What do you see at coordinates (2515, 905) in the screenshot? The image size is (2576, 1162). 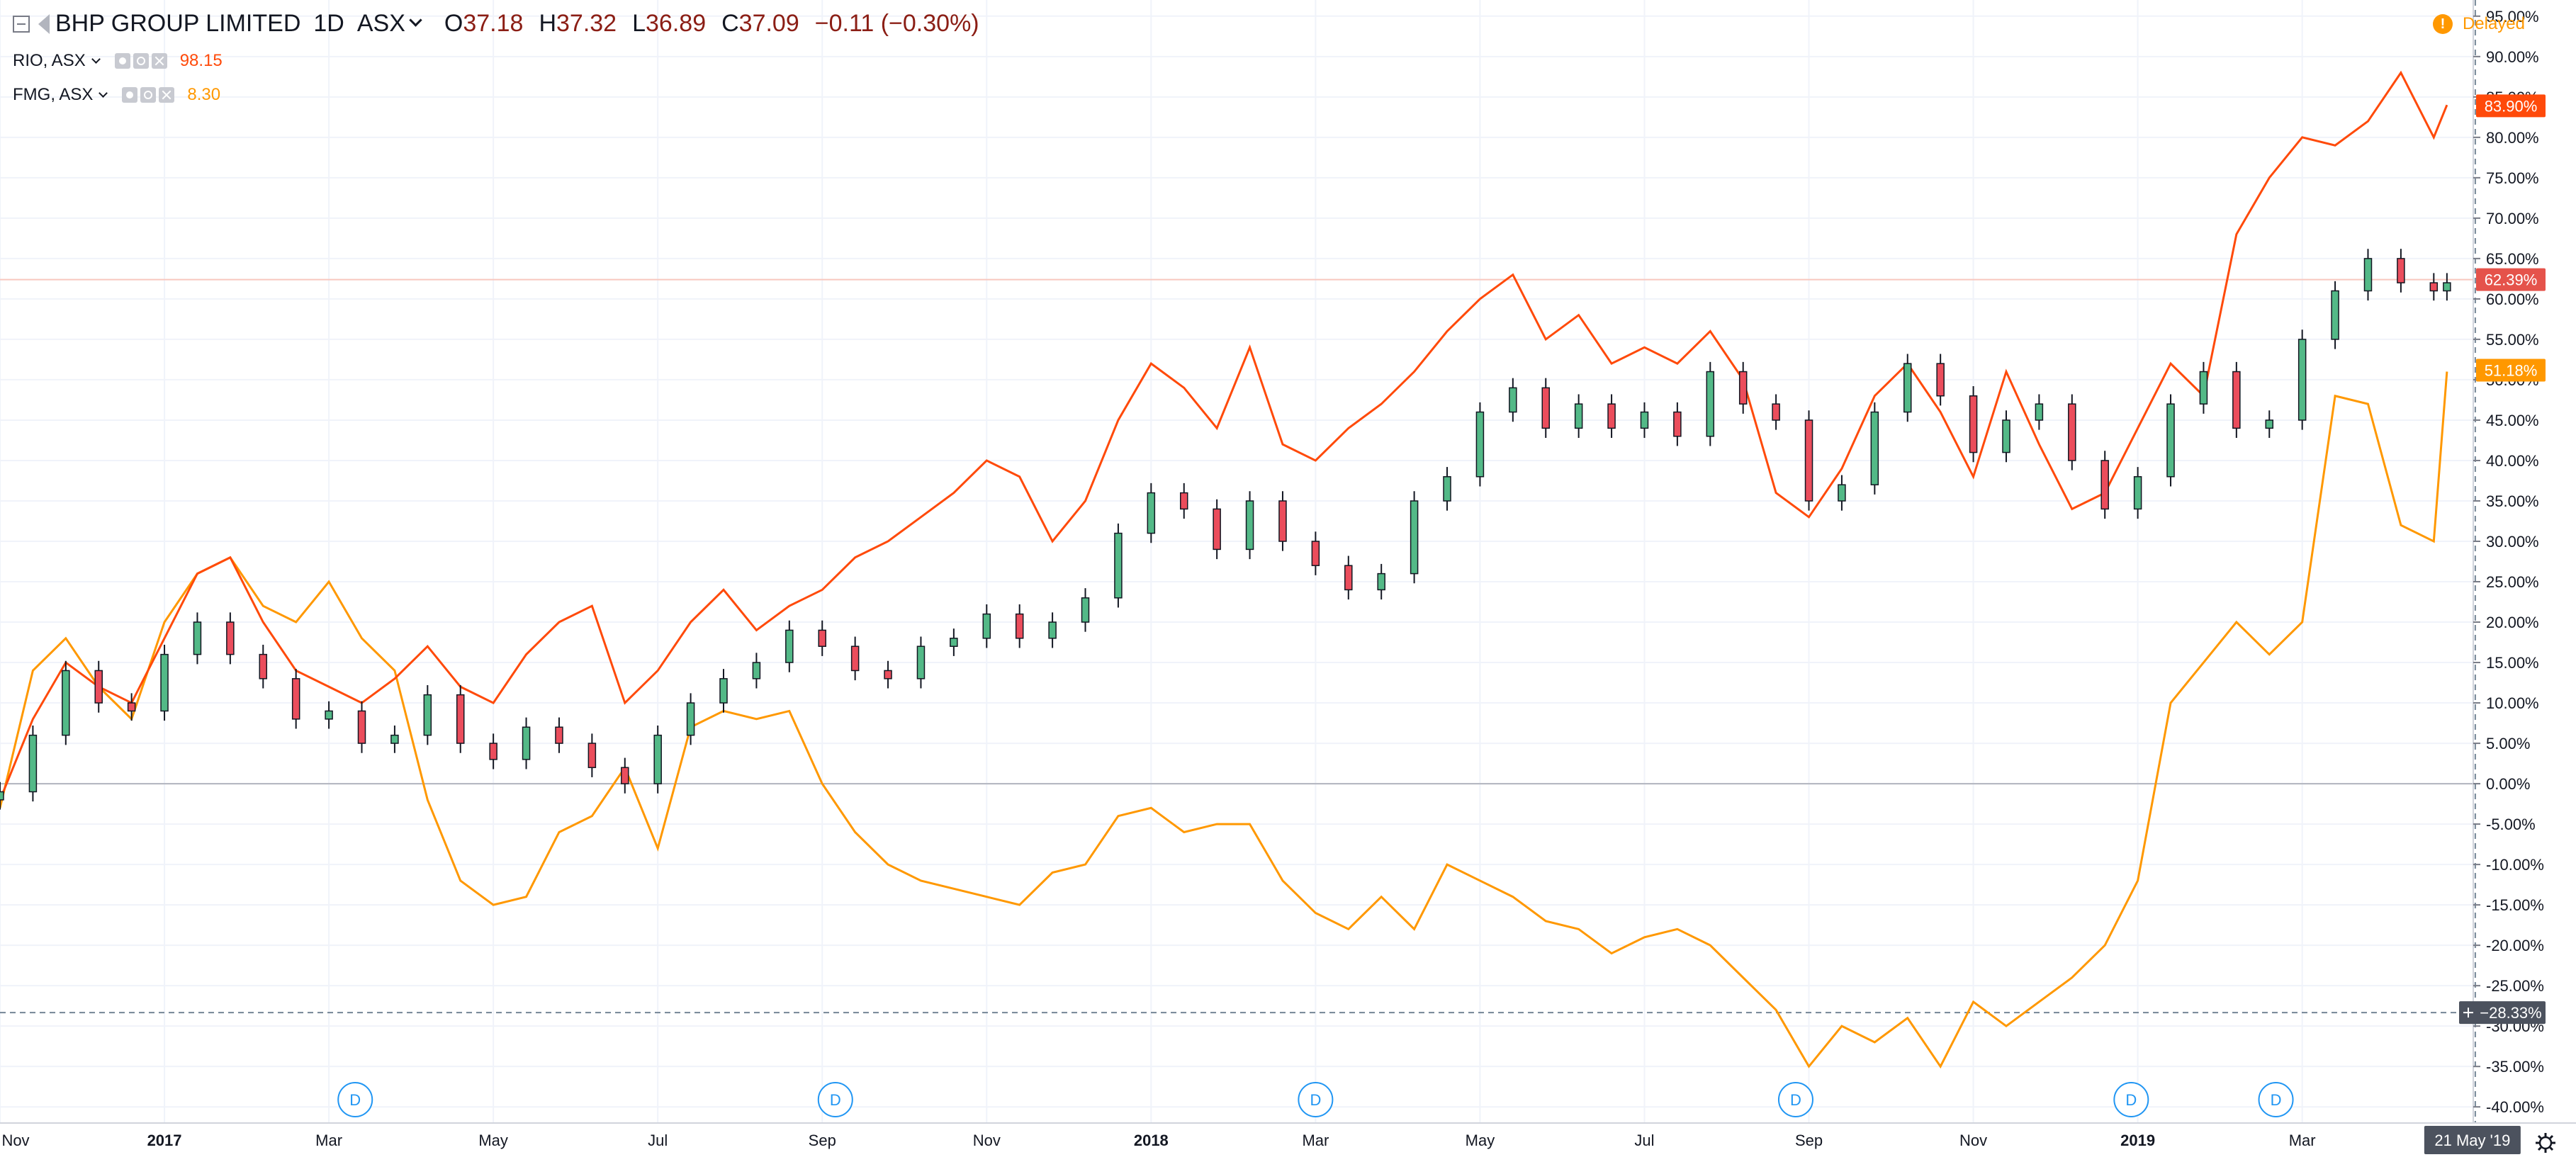 I see `y-tick-label: -15.00%` at bounding box center [2515, 905].